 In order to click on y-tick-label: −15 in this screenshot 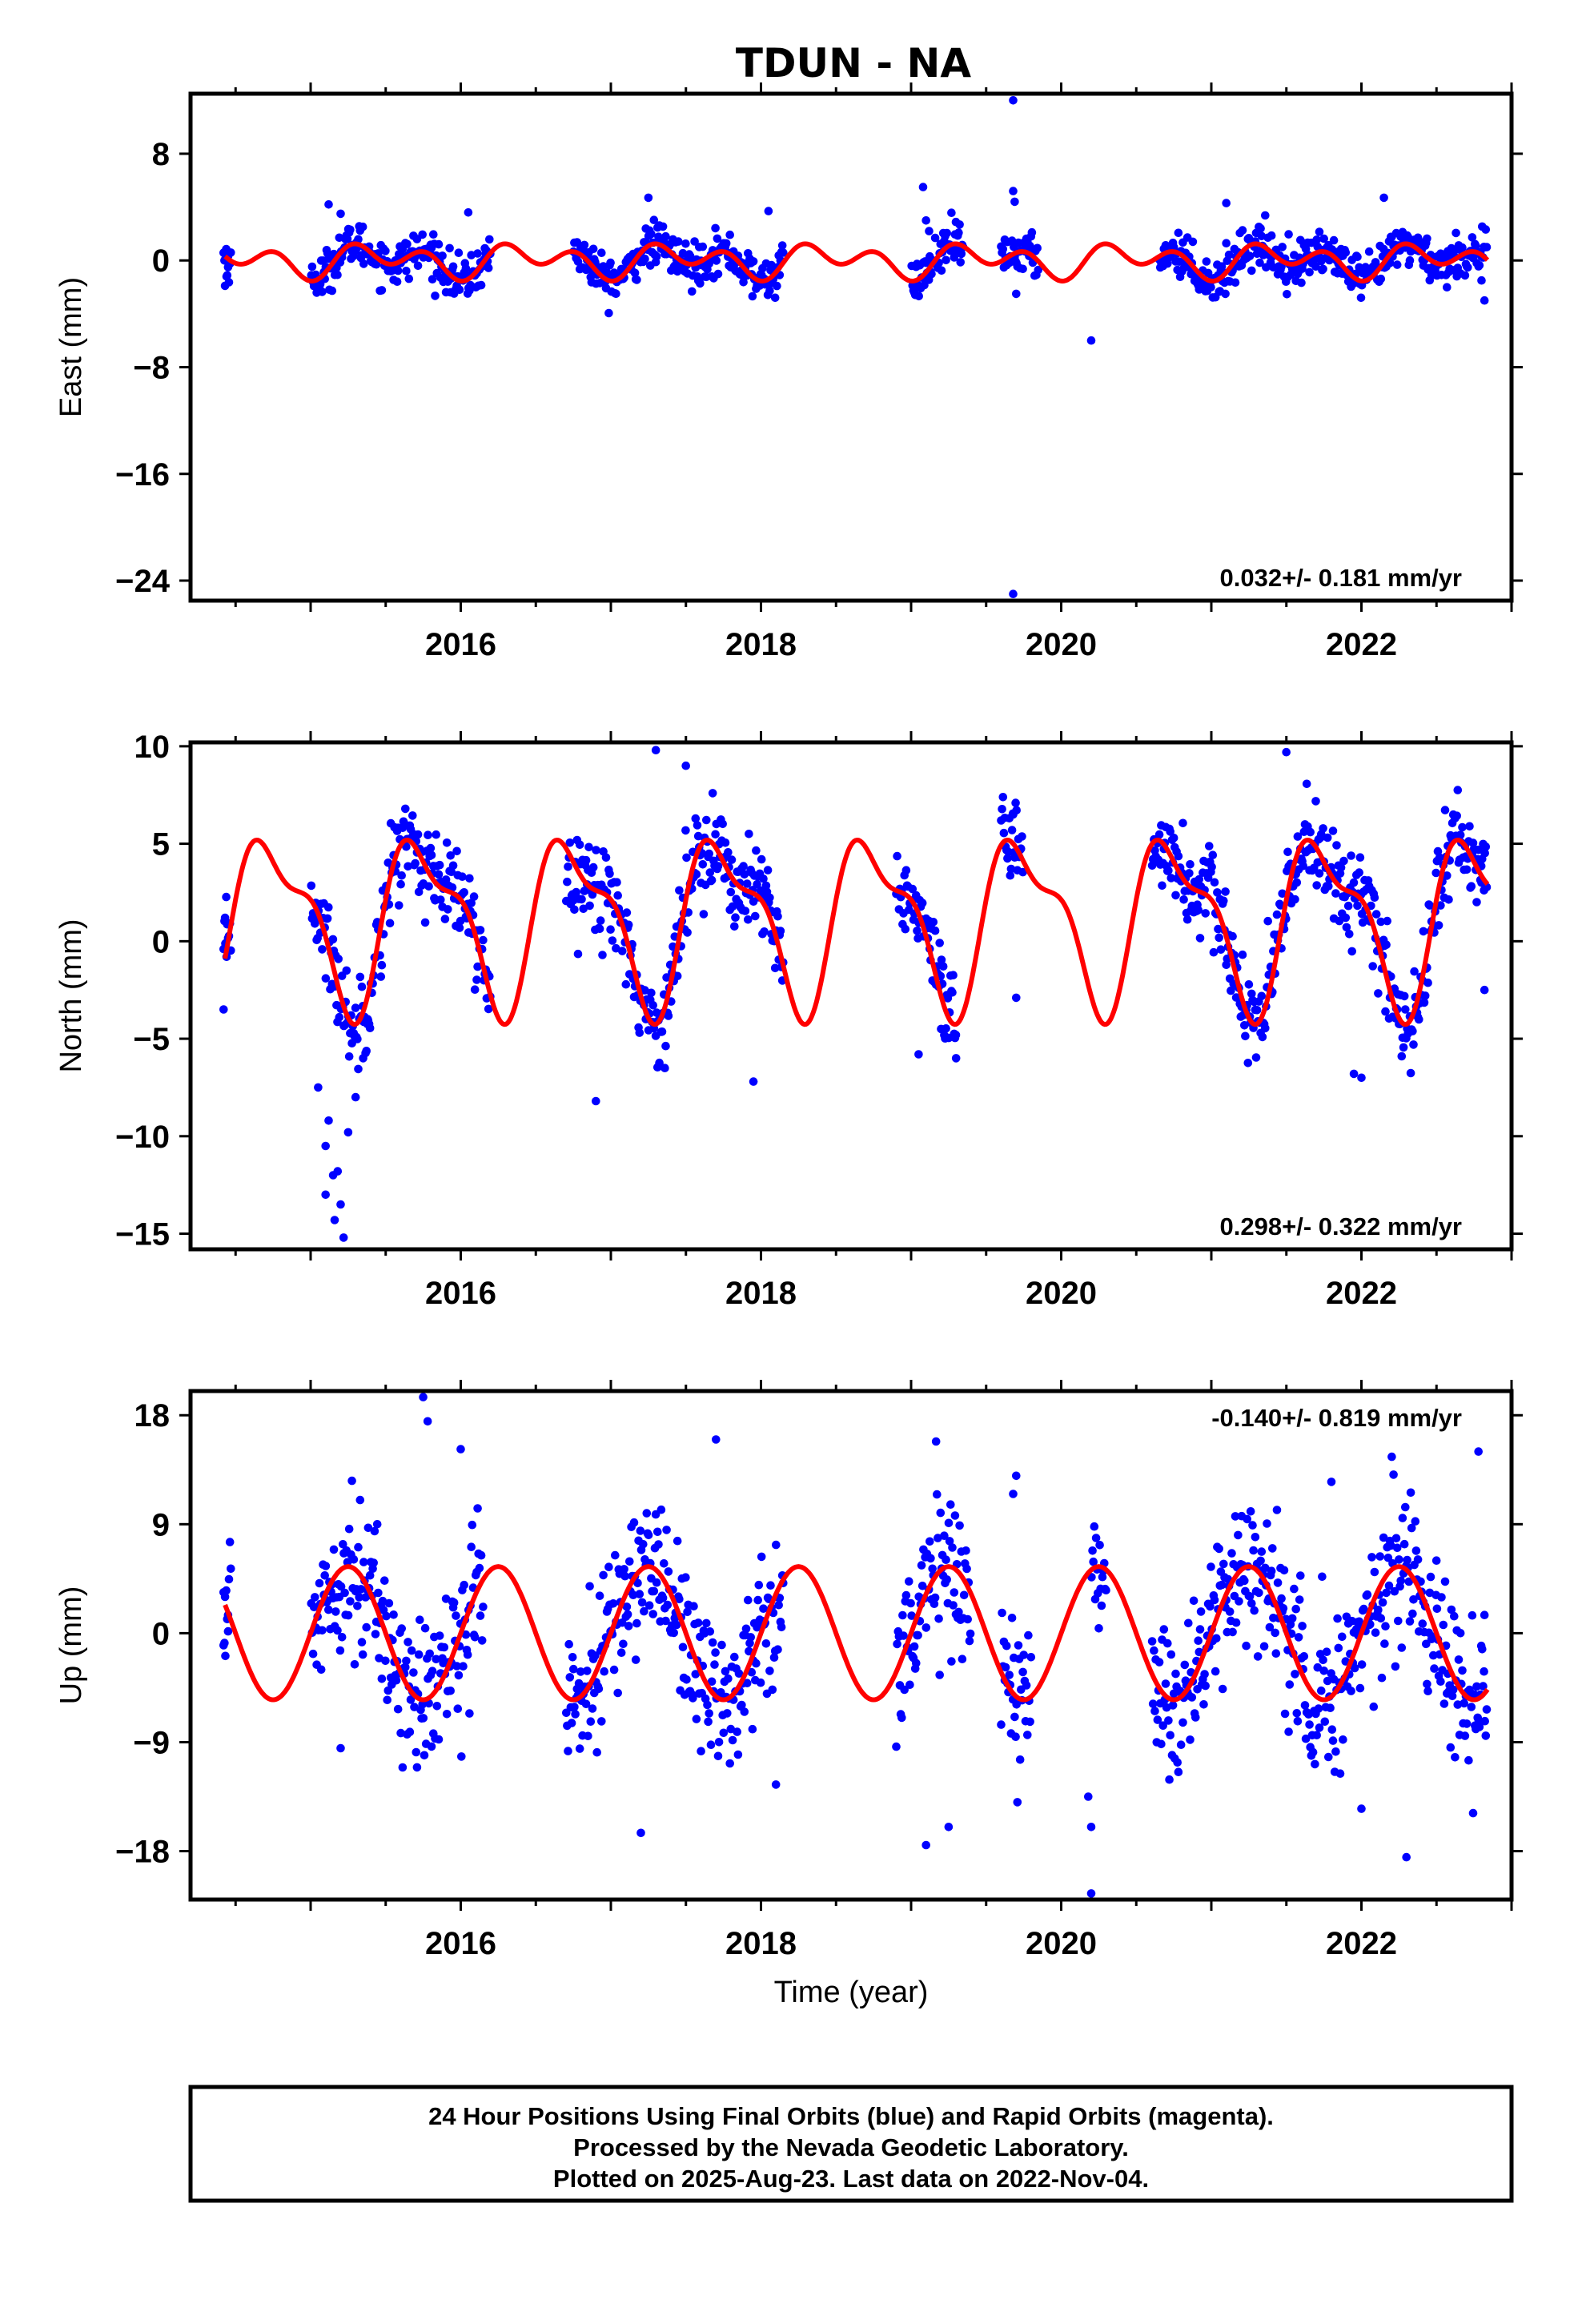, I will do `click(142, 1234)`.